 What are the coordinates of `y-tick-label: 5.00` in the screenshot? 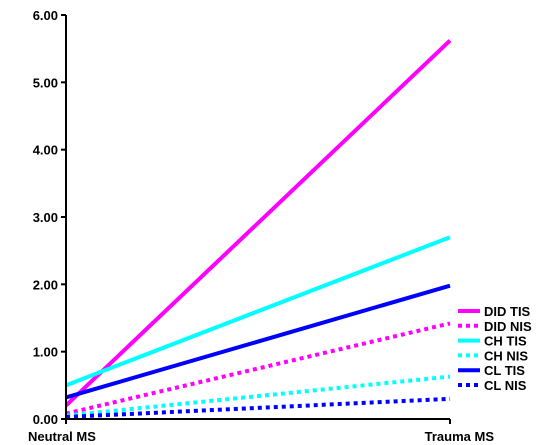 It's located at (45, 82).